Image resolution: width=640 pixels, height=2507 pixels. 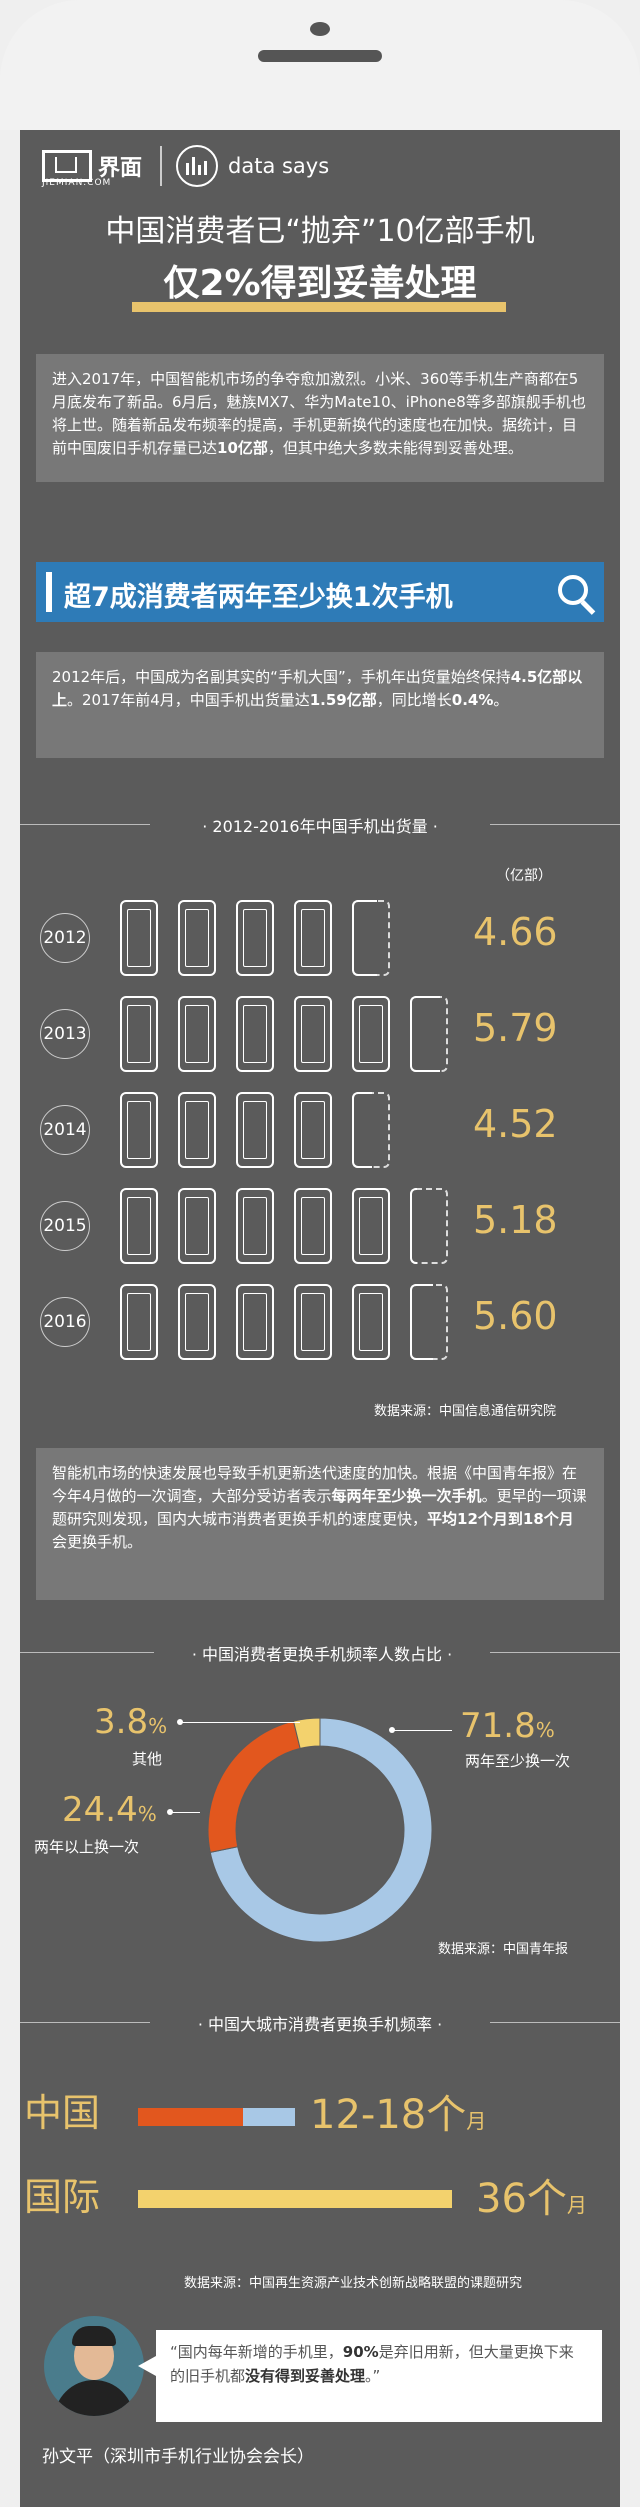 I want to click on title-underline, so click(x=319, y=307).